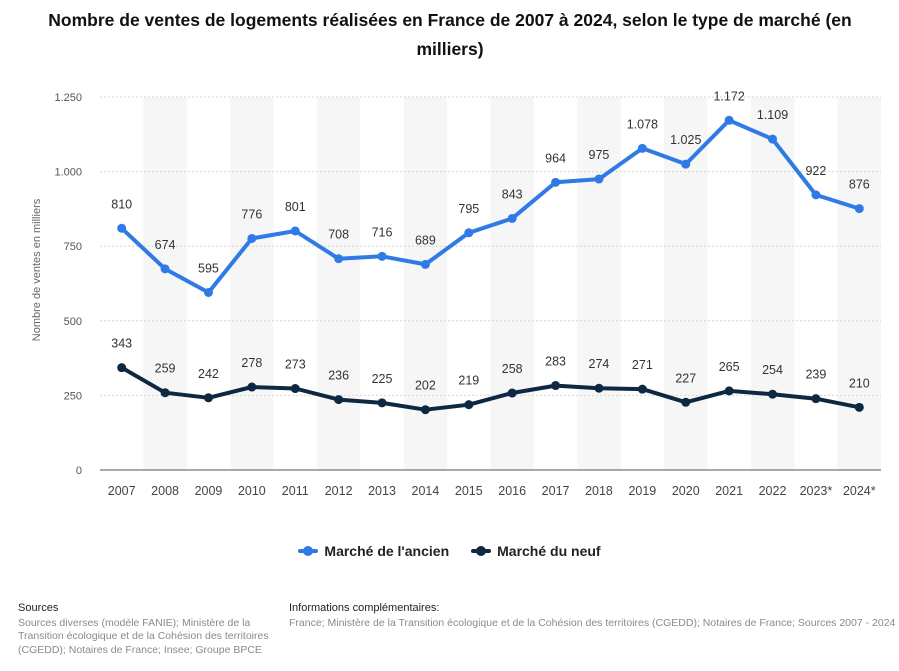  What do you see at coordinates (773, 491) in the screenshot?
I see `x-tick-label: 2022` at bounding box center [773, 491].